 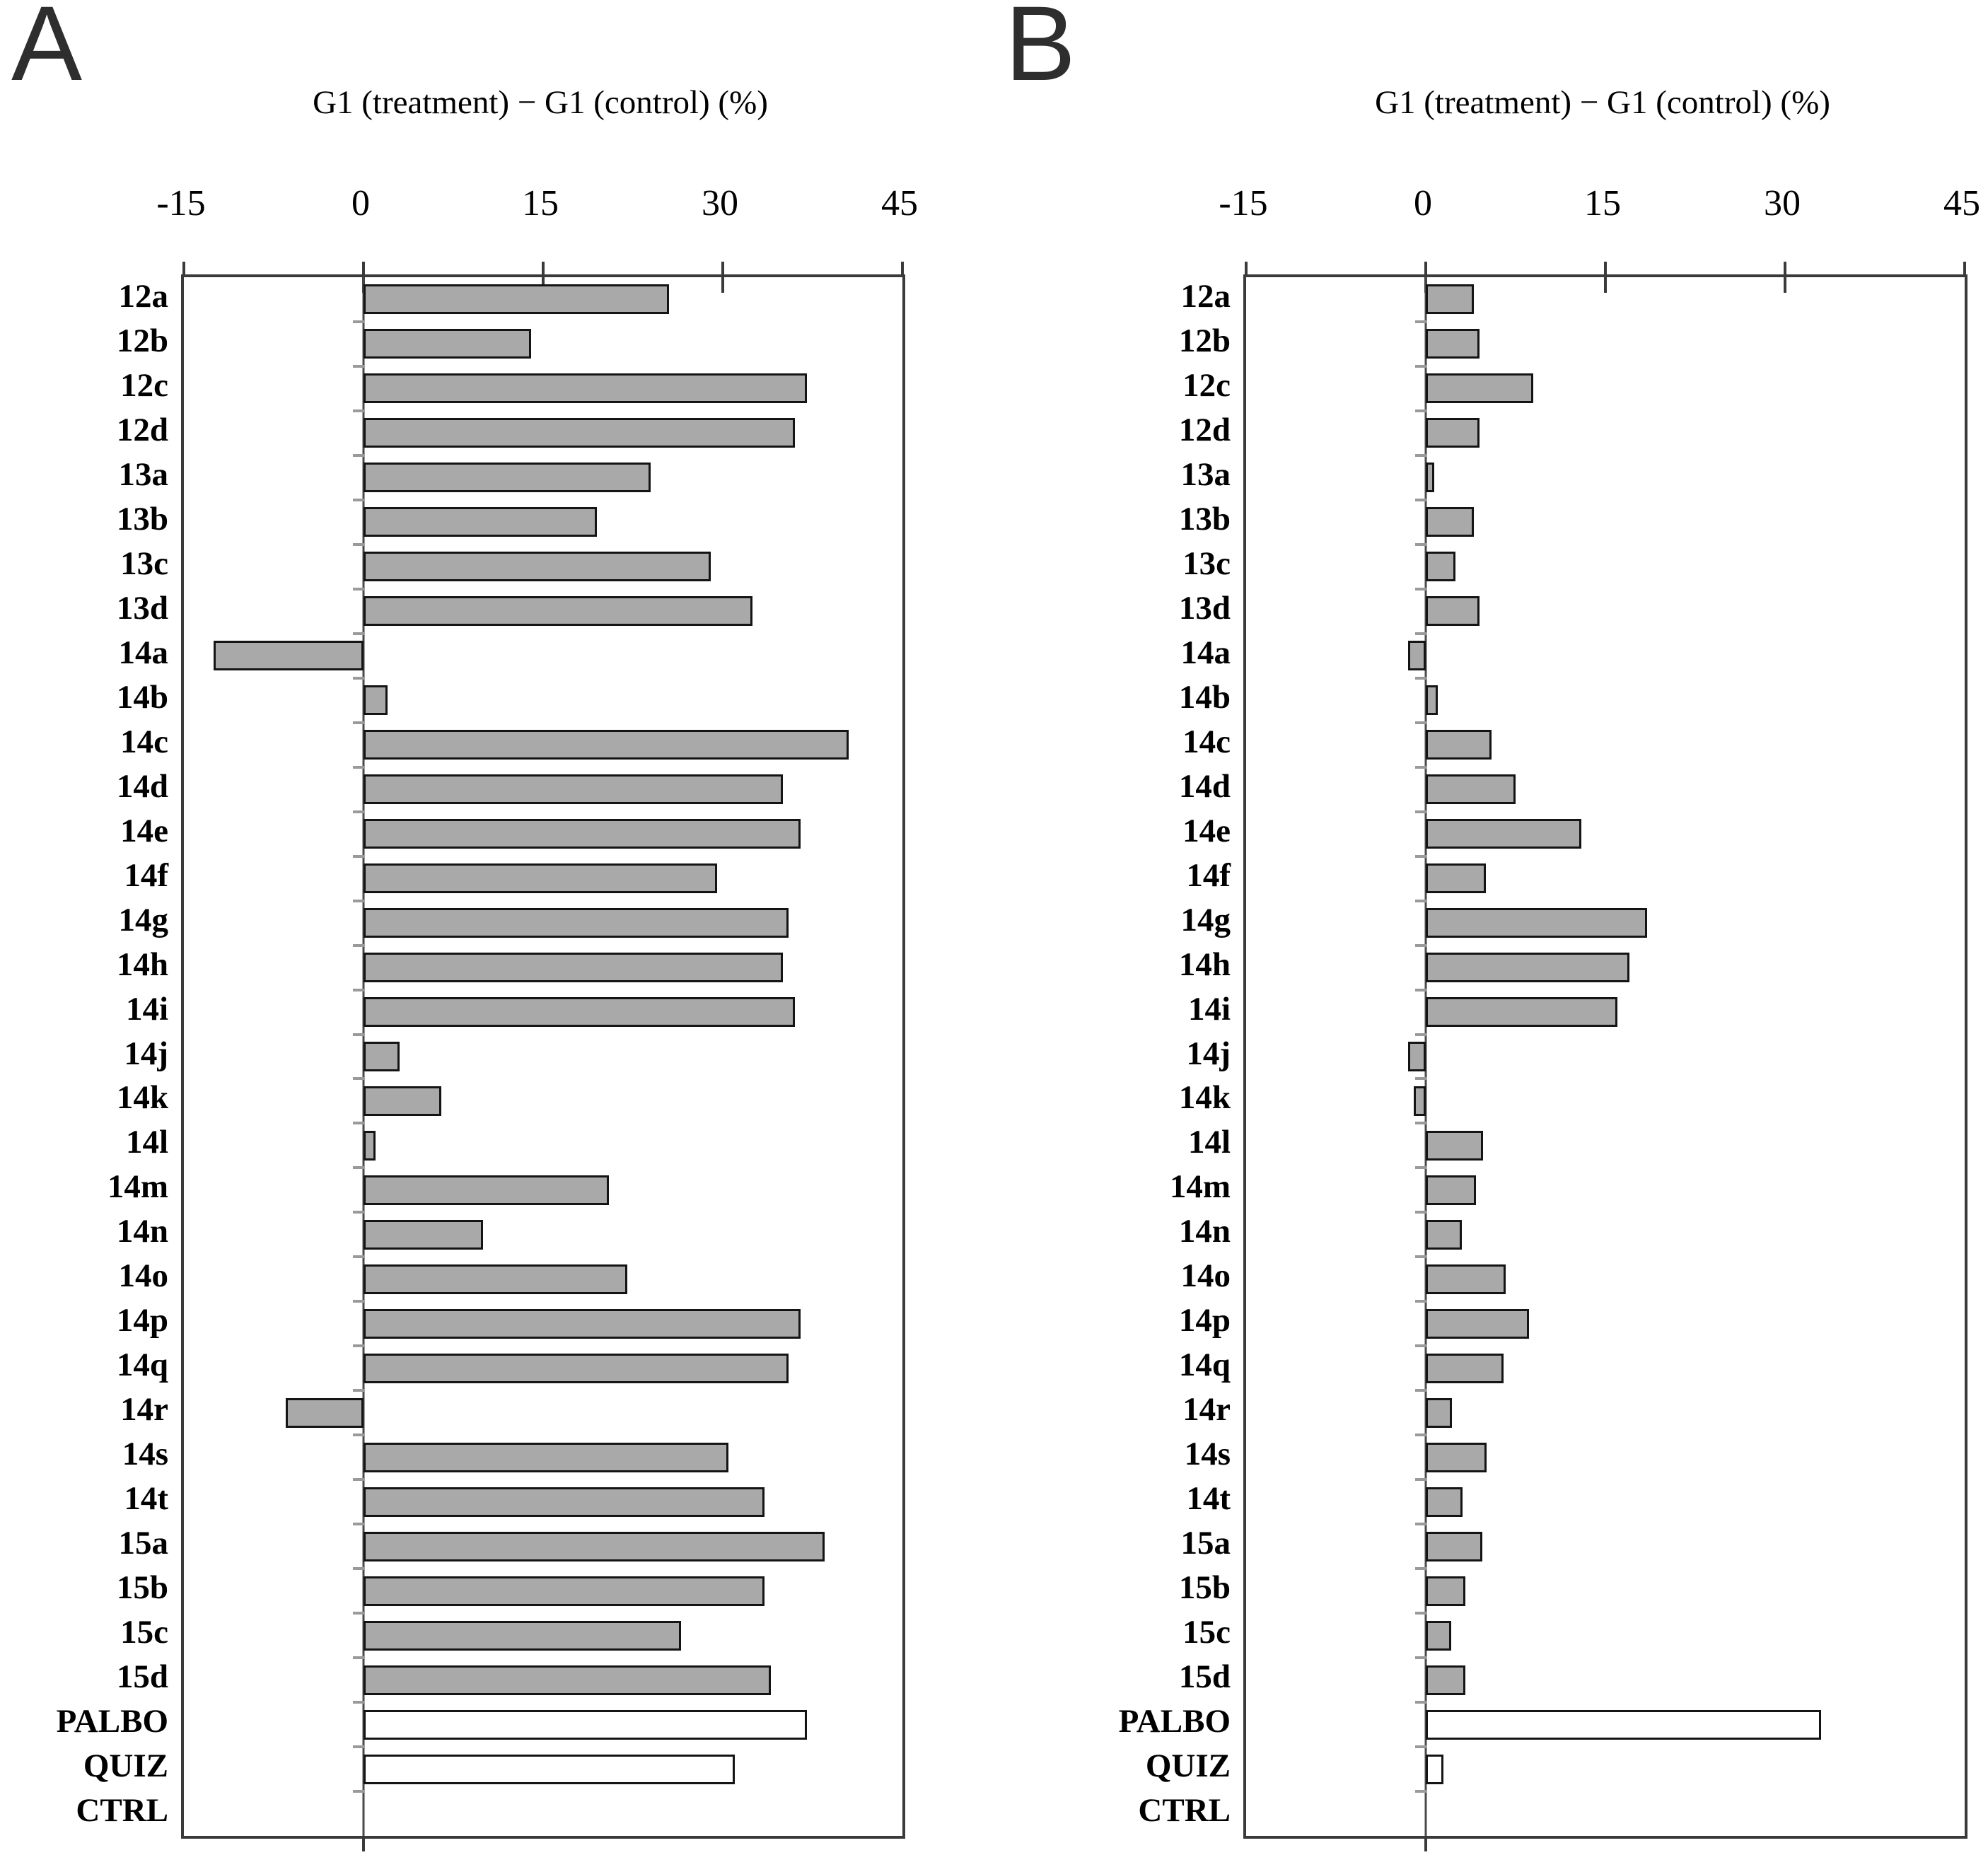 I want to click on bar-14l, so click(x=1455, y=1145).